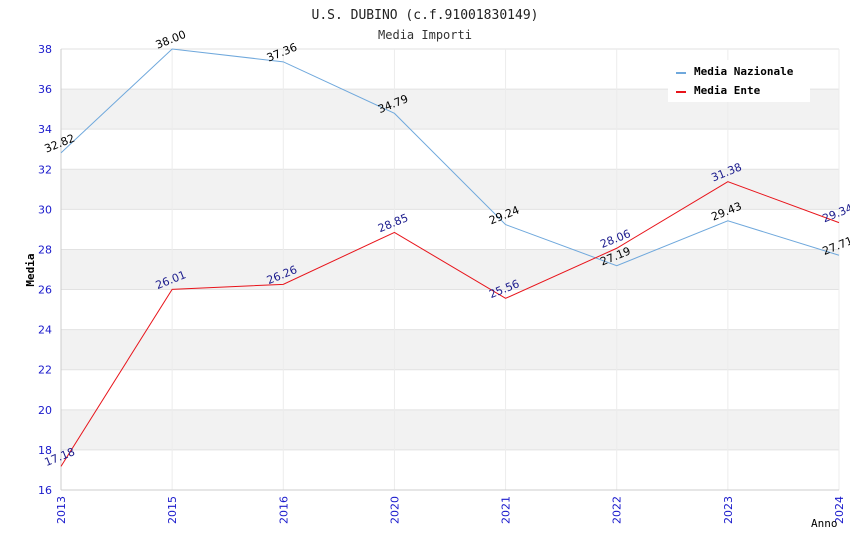  What do you see at coordinates (283, 510) in the screenshot?
I see `x-tick-label: 2016` at bounding box center [283, 510].